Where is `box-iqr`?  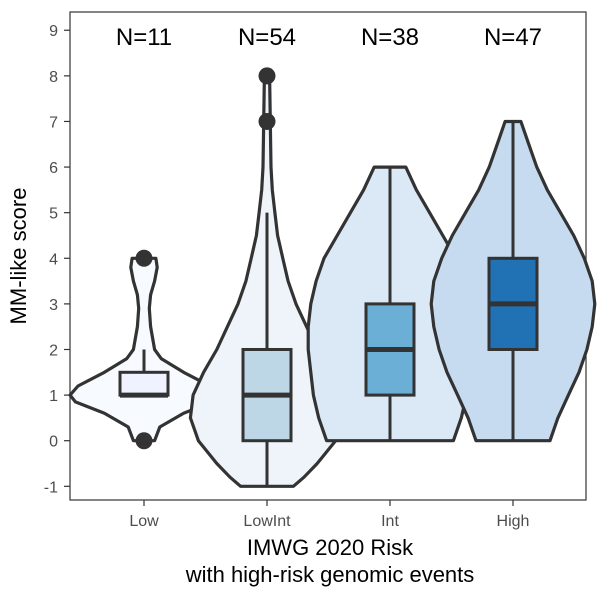
box-iqr is located at coordinates (144, 383).